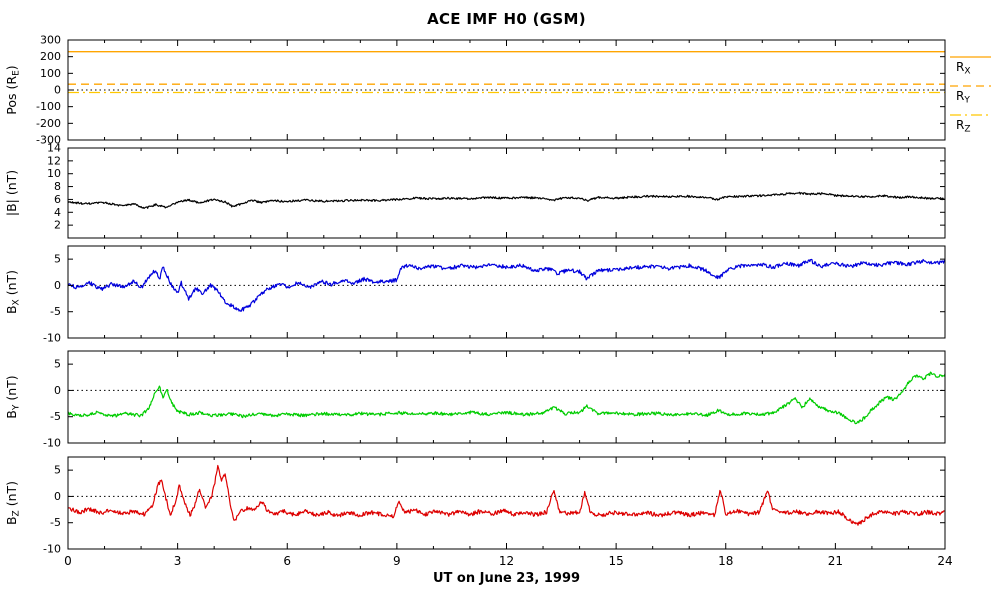 The height and width of the screenshot is (600, 993). What do you see at coordinates (506, 561) in the screenshot?
I see `xtick-label: 12` at bounding box center [506, 561].